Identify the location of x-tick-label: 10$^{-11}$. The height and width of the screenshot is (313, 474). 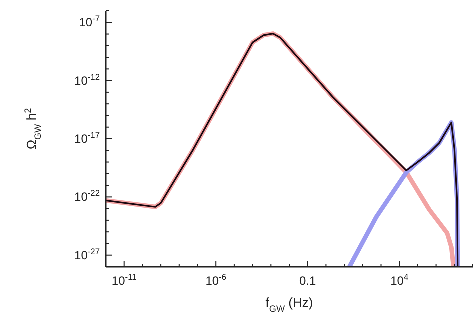
(125, 280).